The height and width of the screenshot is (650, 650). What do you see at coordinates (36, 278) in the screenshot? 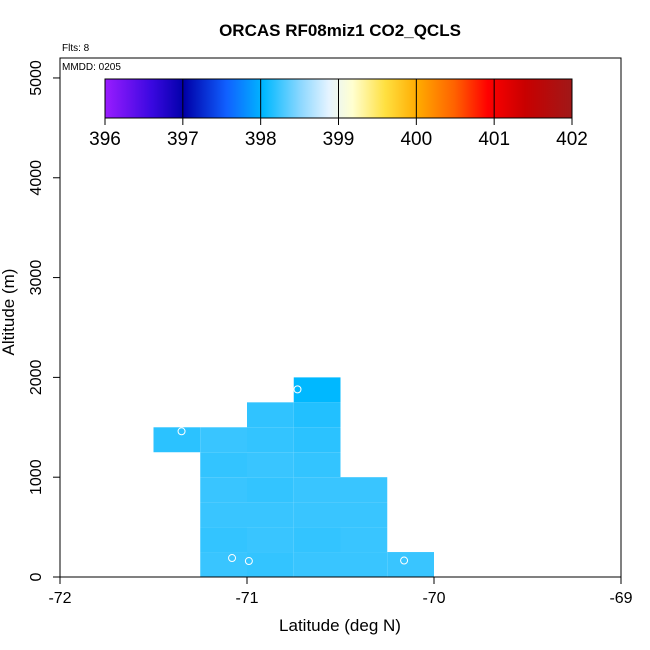
I see `y-tick-label: 3000` at bounding box center [36, 278].